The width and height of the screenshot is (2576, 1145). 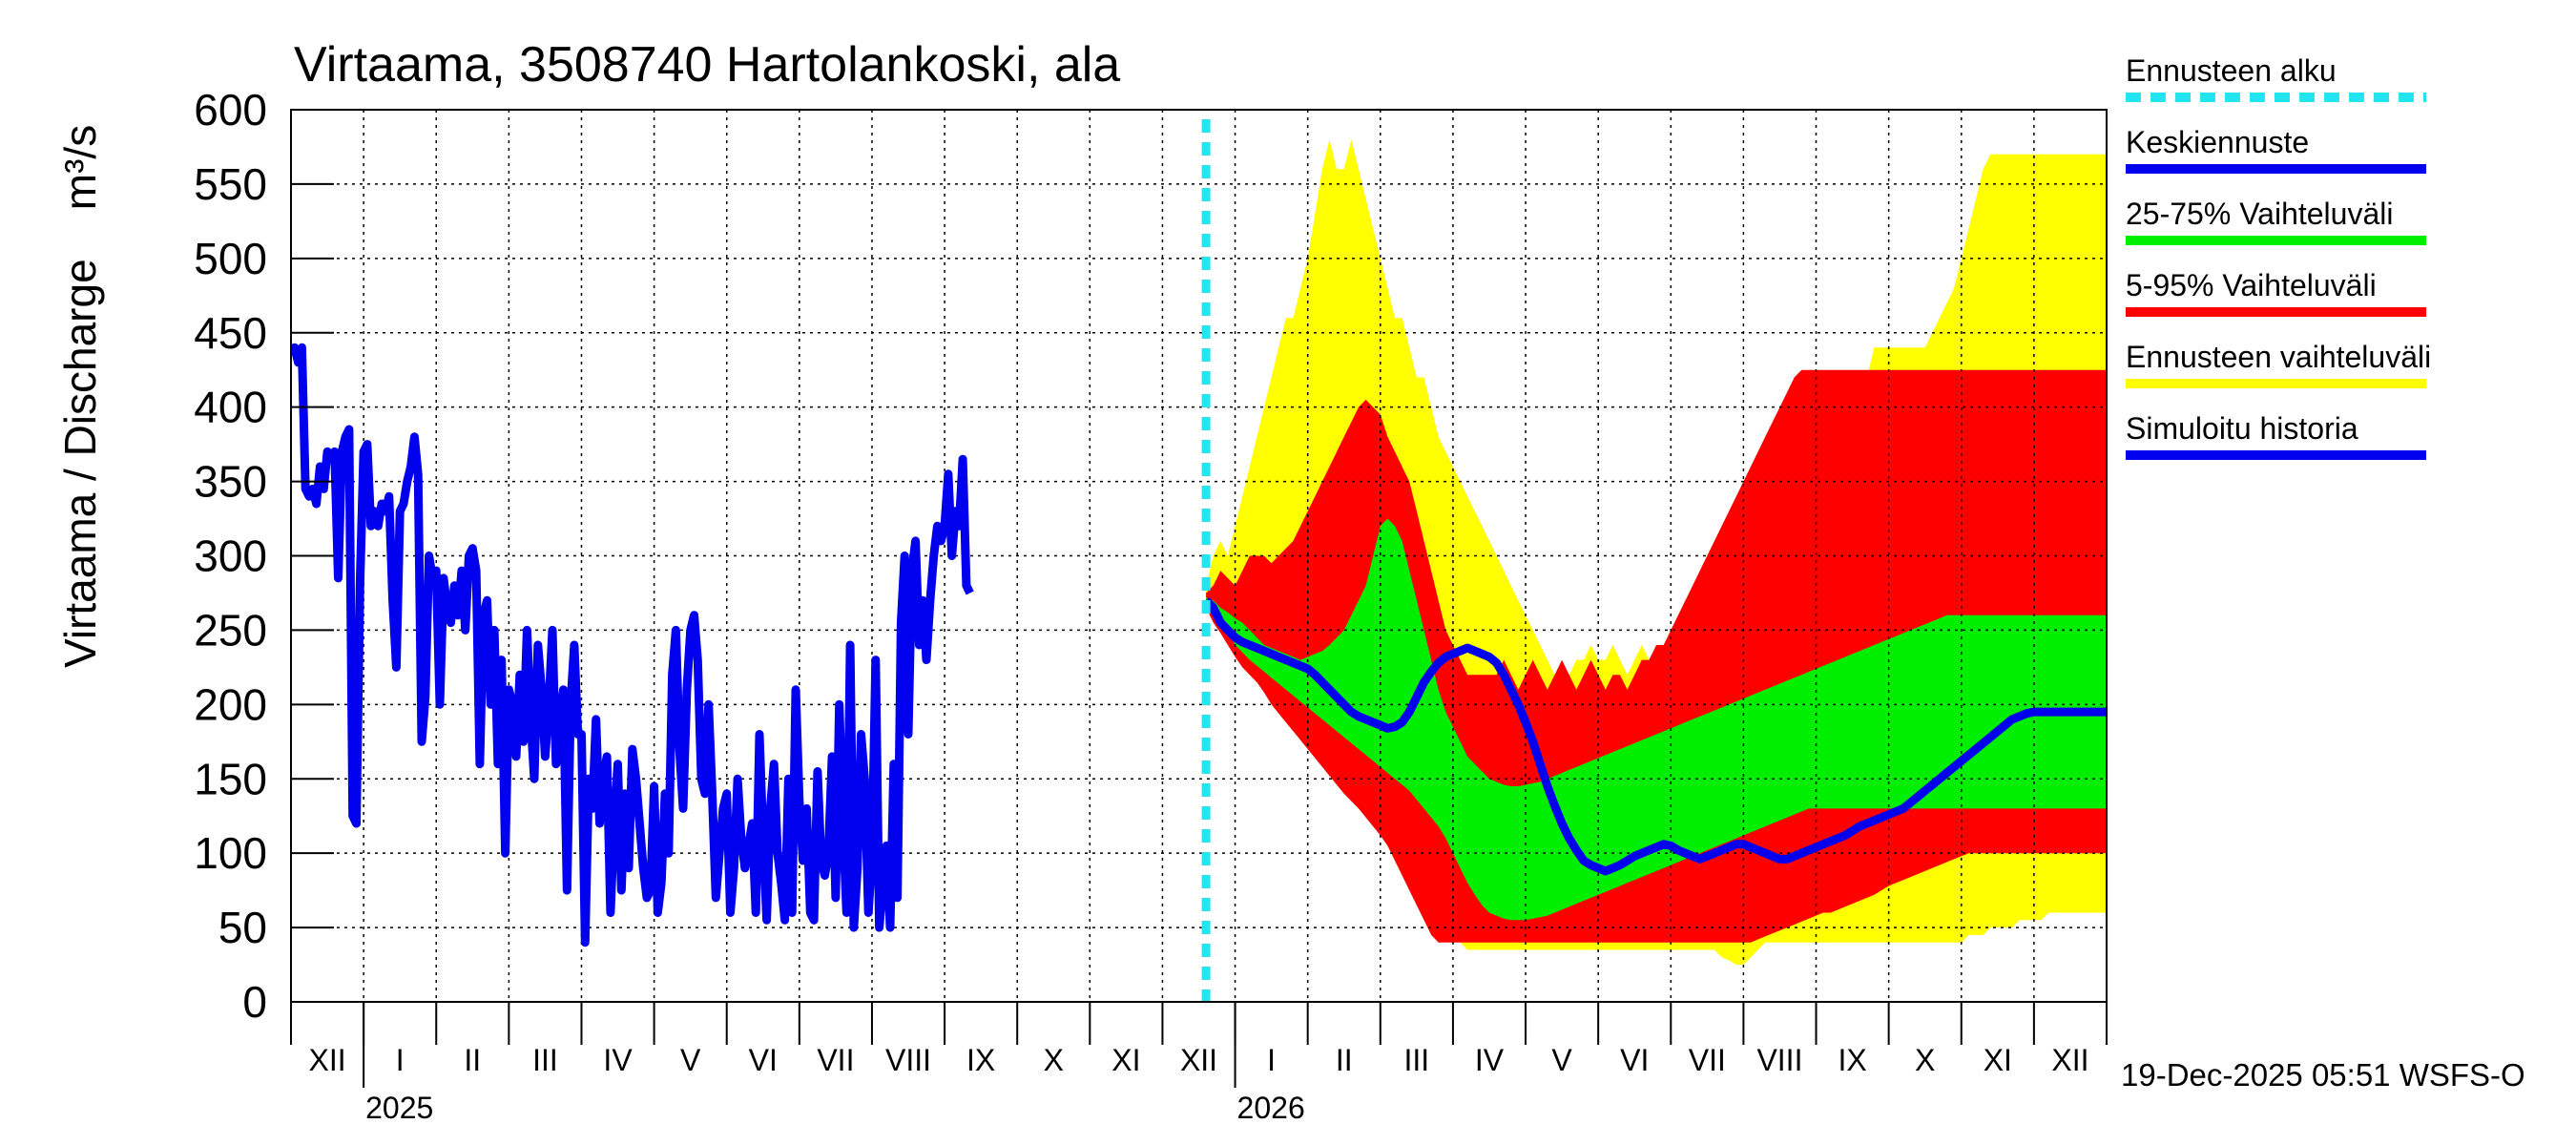 What do you see at coordinates (2217, 142) in the screenshot?
I see `legend-label-1: Keskiennuste` at bounding box center [2217, 142].